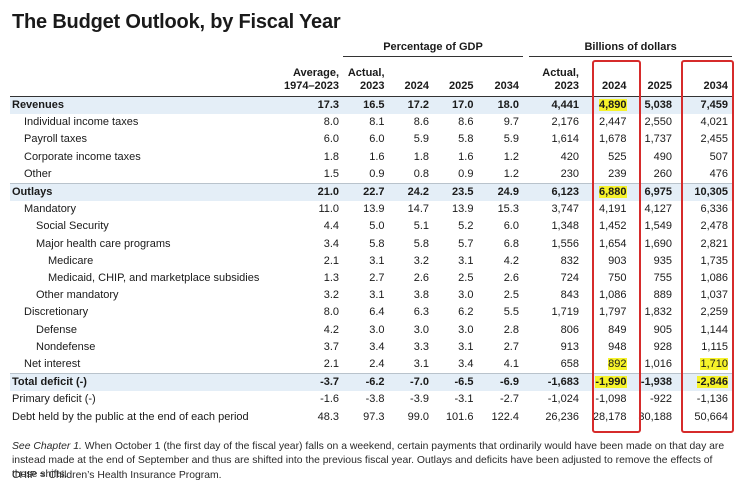  I want to click on row-label: Nondefense, so click(66, 346).